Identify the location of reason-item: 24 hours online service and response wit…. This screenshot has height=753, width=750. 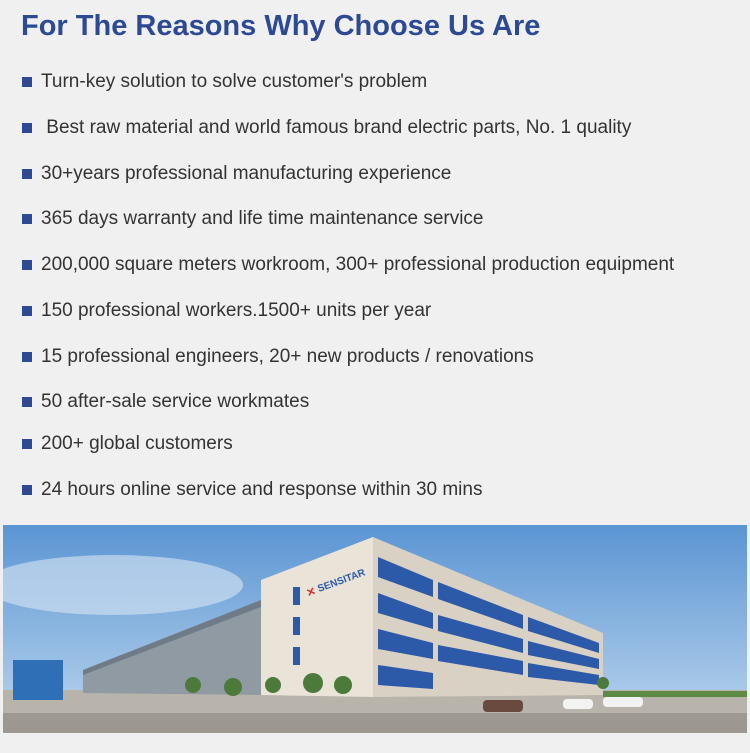
(252, 490).